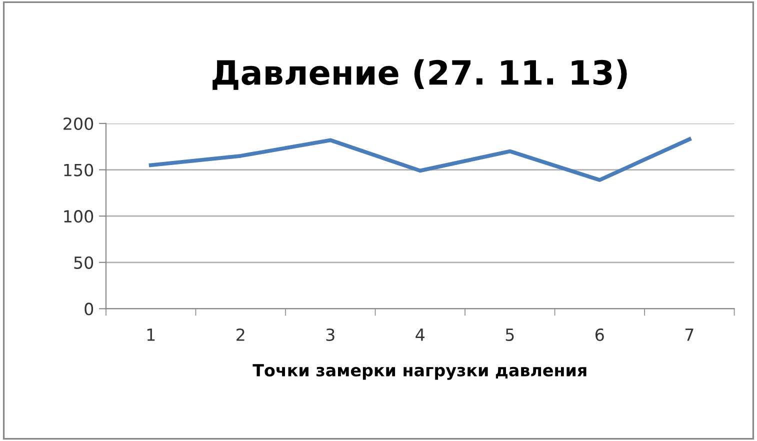 The height and width of the screenshot is (441, 757). I want to click on x-tick-label: 4, so click(420, 334).